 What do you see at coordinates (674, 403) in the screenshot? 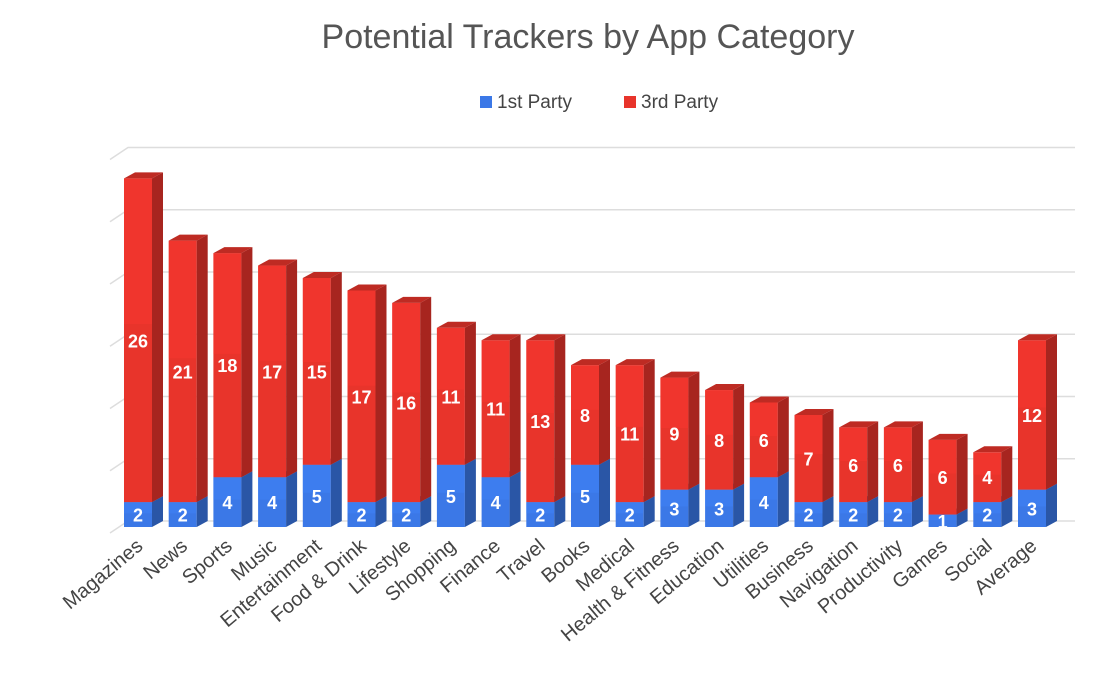
I see `bar-3rd-party-health-fitness-highlight` at bounding box center [674, 403].